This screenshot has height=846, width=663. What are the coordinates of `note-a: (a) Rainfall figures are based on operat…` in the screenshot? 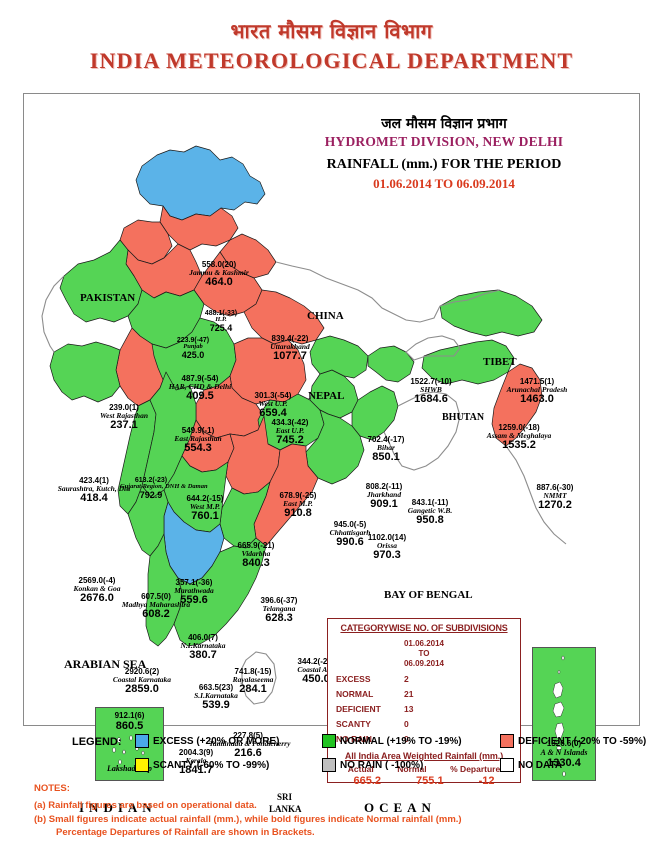 It's located at (145, 805).